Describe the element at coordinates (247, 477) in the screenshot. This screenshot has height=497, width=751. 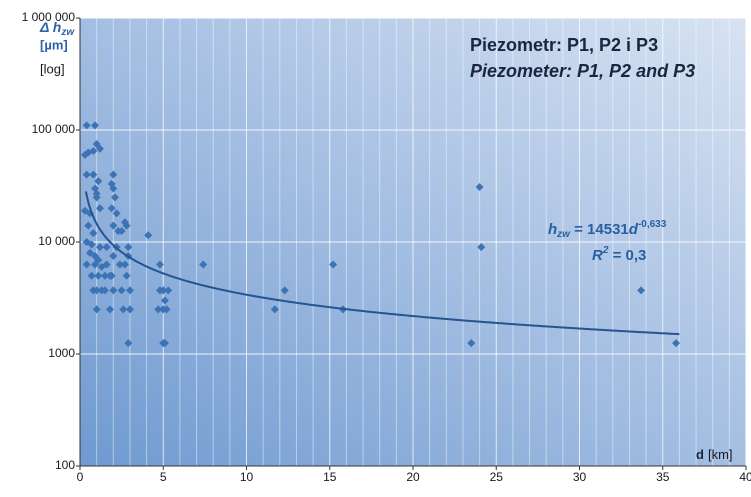
I see `x-tick-label: 10` at that location.